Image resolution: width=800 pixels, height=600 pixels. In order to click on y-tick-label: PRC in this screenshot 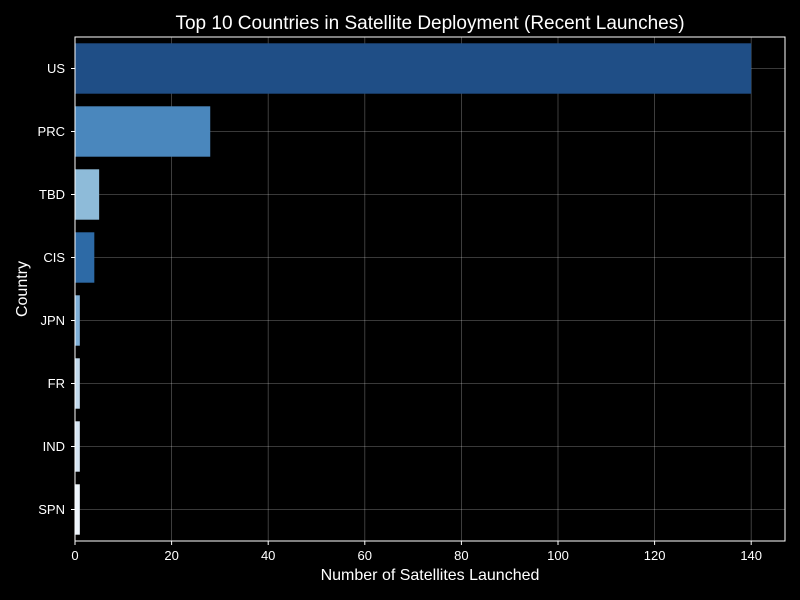, I will do `click(51, 131)`.